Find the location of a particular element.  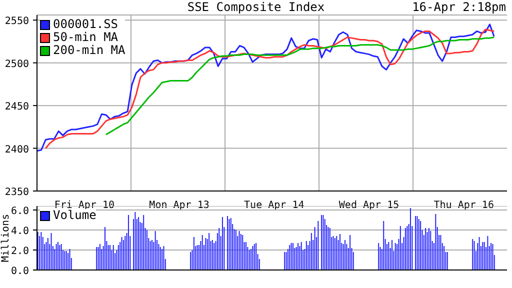

y-tick-label: 2400 is located at coordinates (16, 150).